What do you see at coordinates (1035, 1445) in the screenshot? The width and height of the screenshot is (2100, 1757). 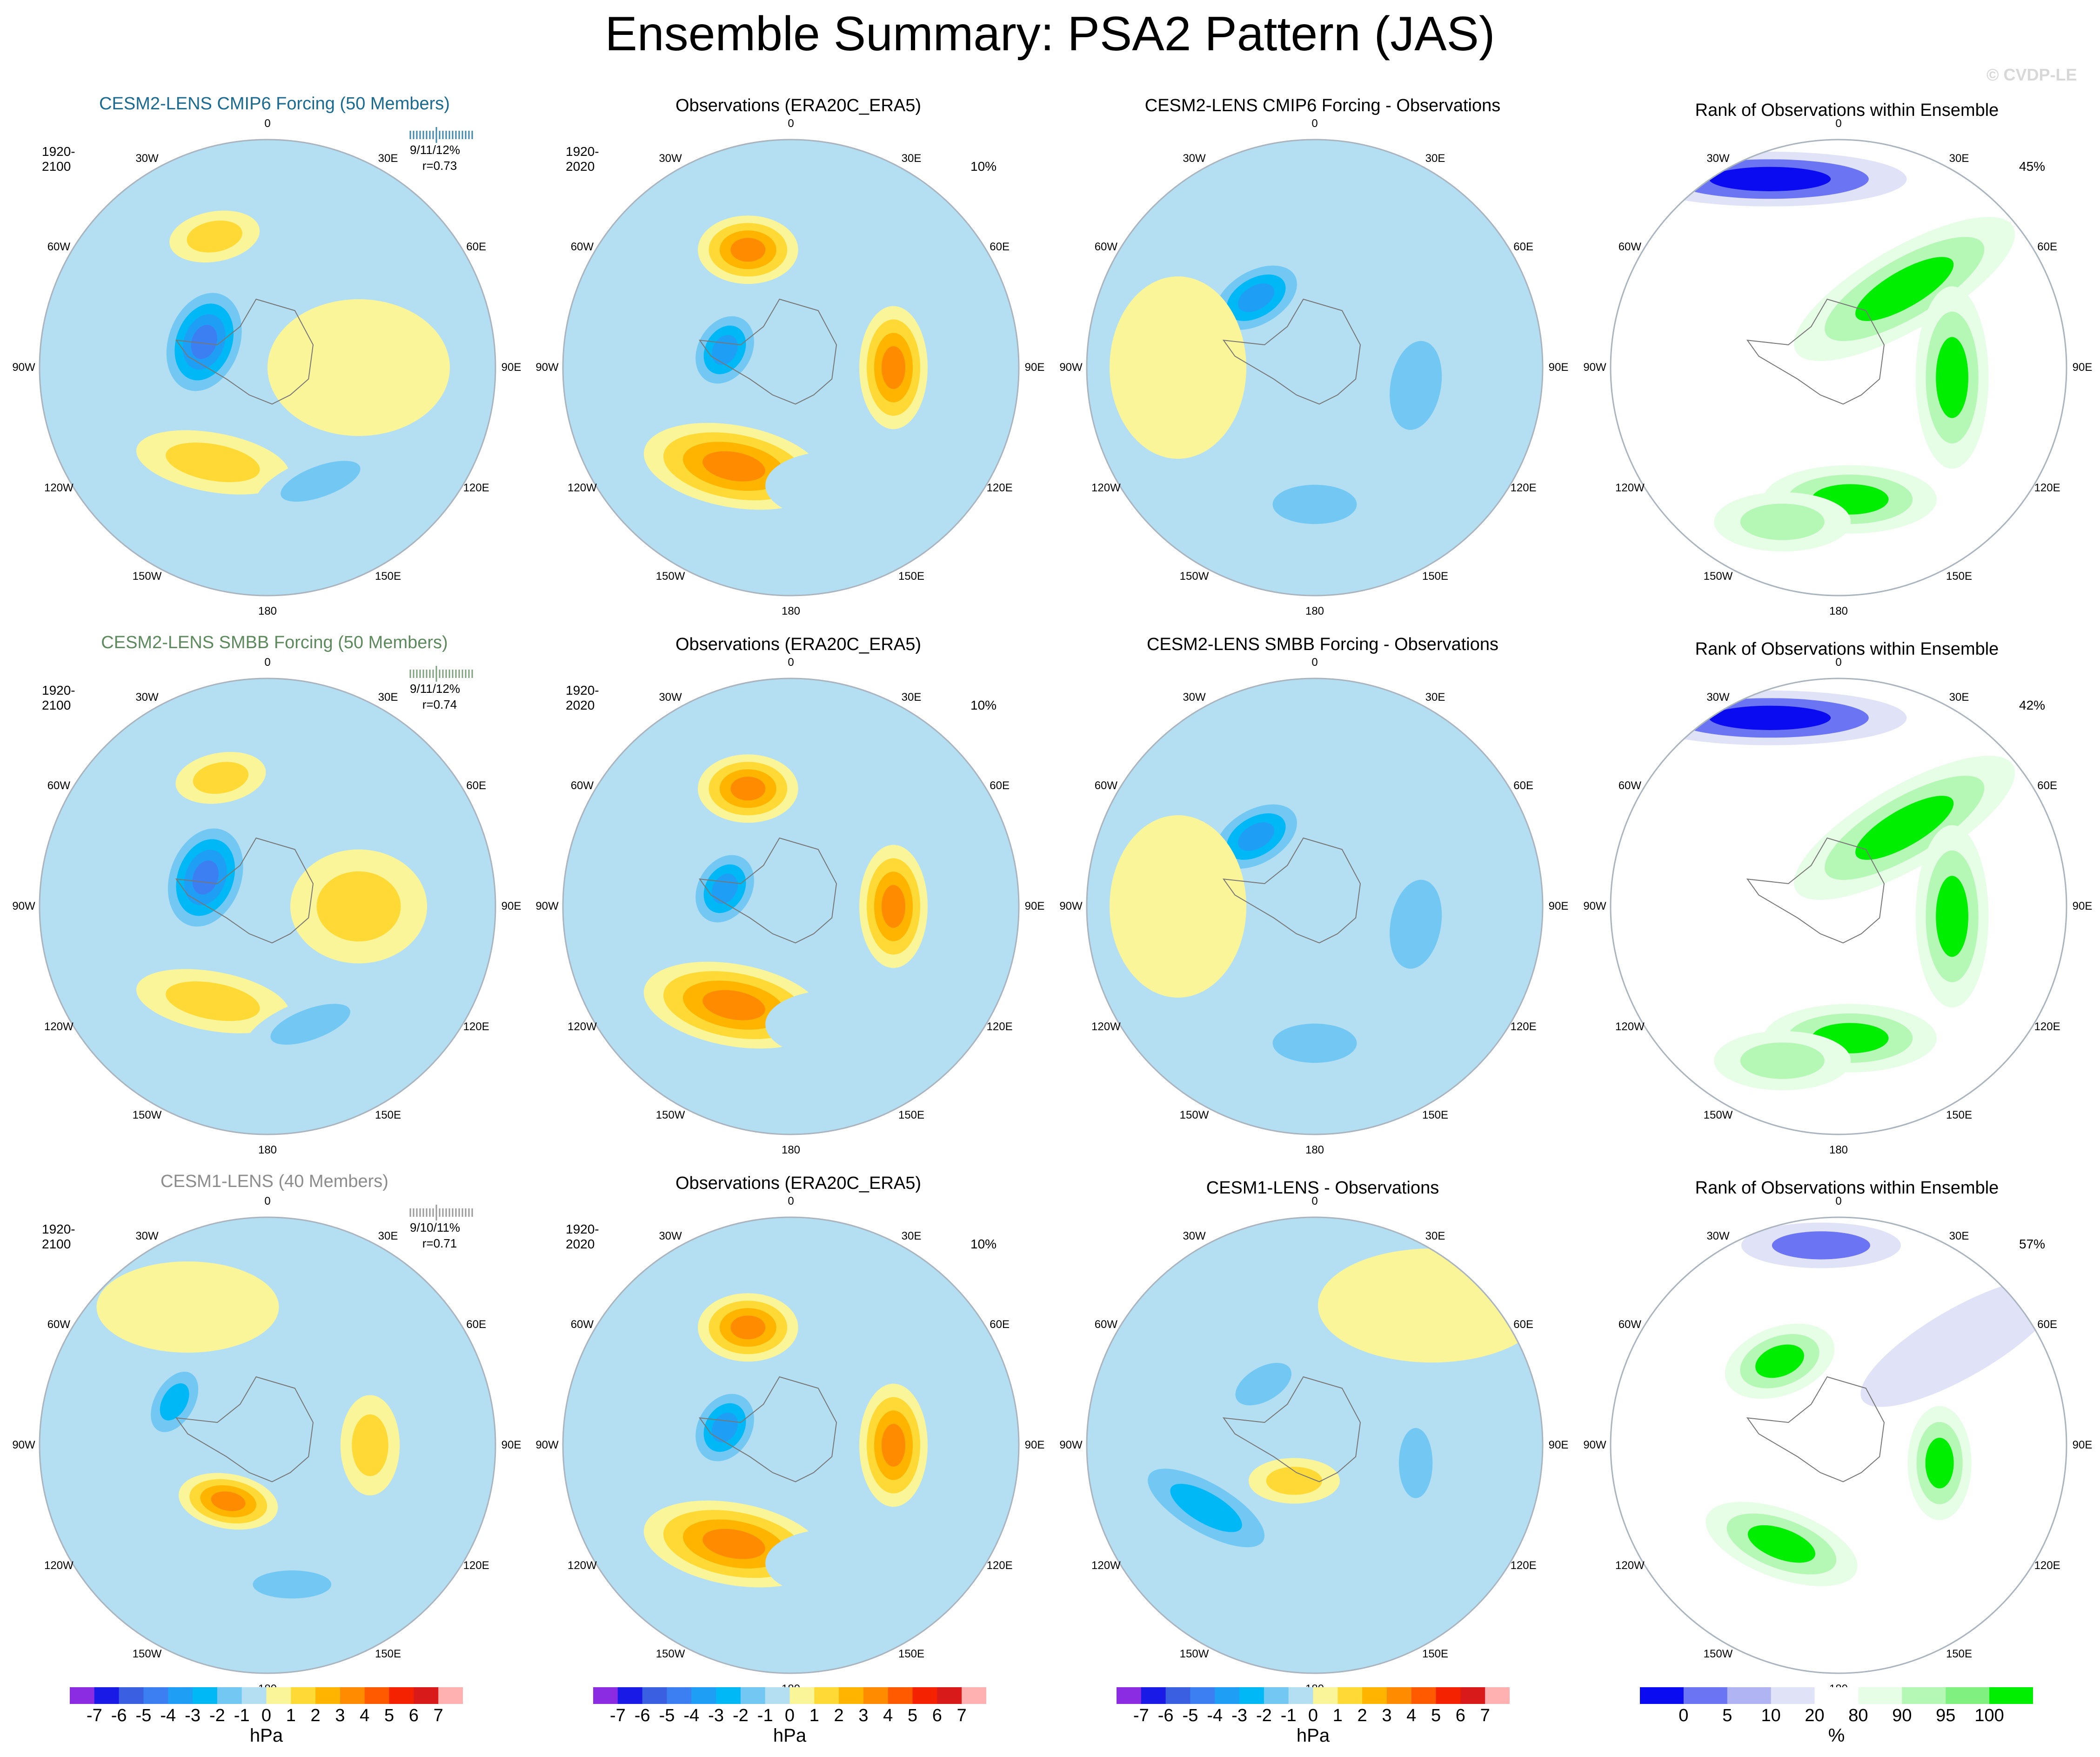 I see `longitude-label: 90E` at bounding box center [1035, 1445].